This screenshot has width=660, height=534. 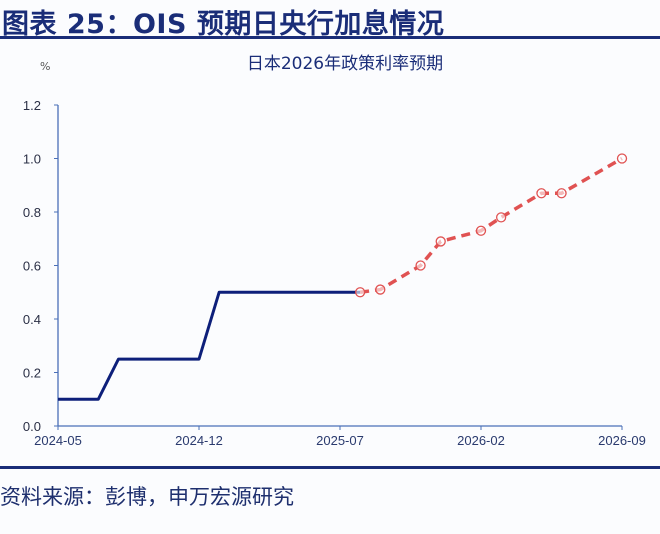 What do you see at coordinates (147, 497) in the screenshot?
I see `source-note: 资料来源：彭博，申万宏源研究` at bounding box center [147, 497].